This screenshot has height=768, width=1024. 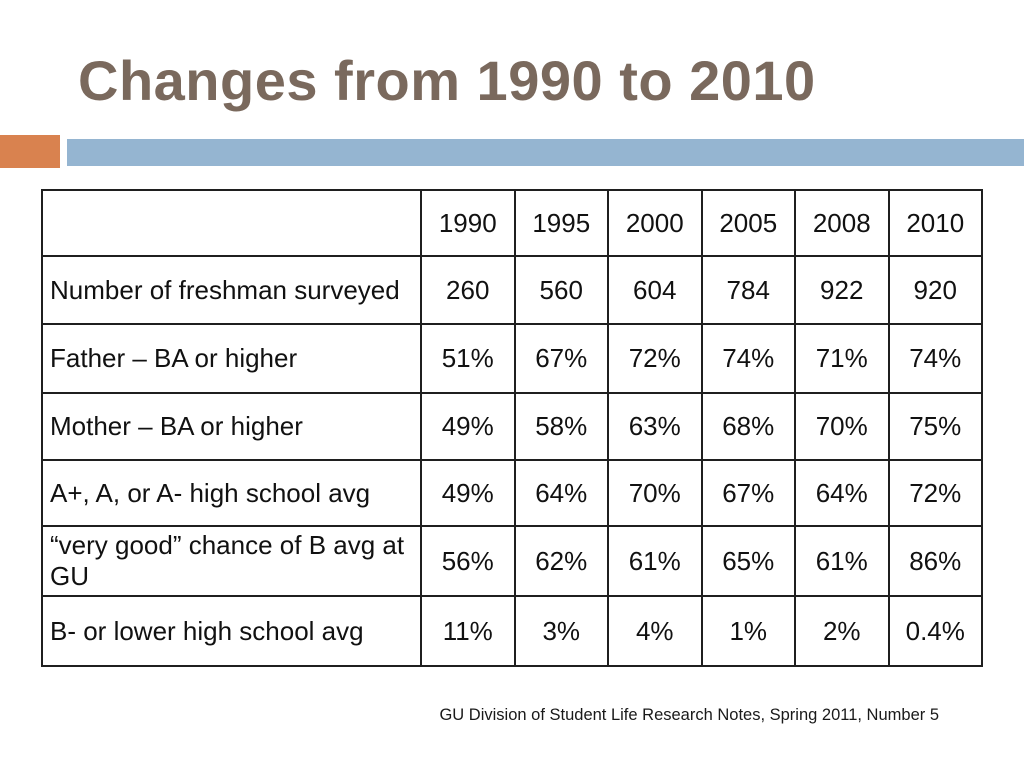 What do you see at coordinates (655, 223) in the screenshot?
I see `table-col-header-2000: 2000` at bounding box center [655, 223].